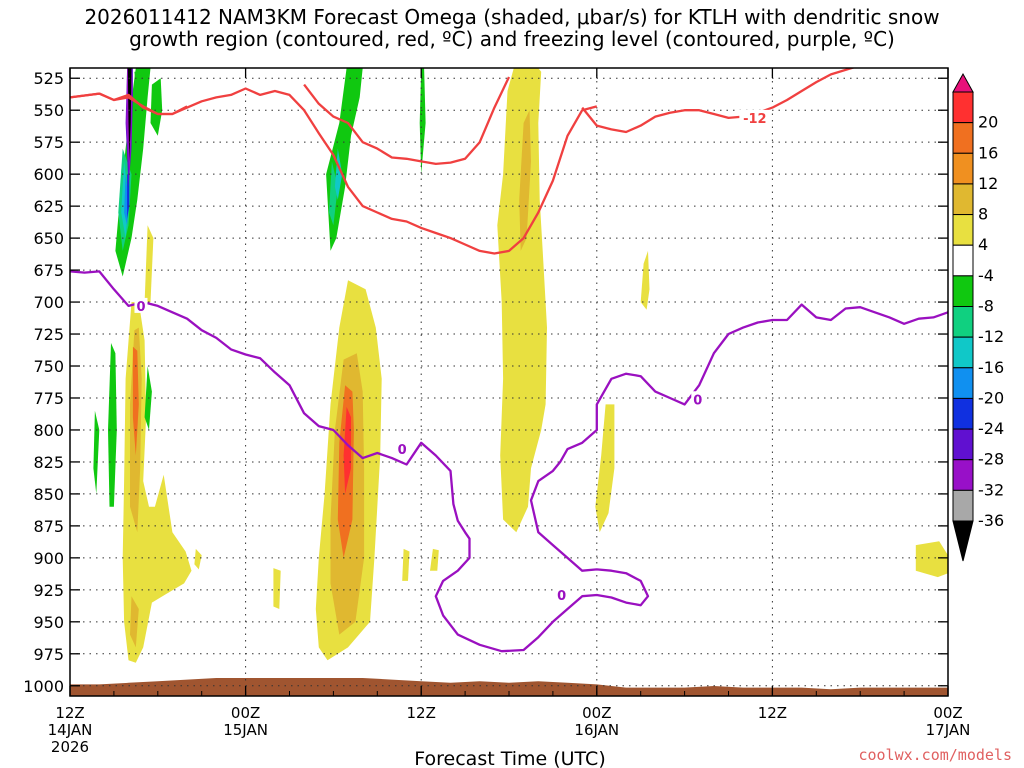 This screenshot has height=768, width=1024. What do you see at coordinates (48, 334) in the screenshot?
I see `y-tick-label: 725` at bounding box center [48, 334].